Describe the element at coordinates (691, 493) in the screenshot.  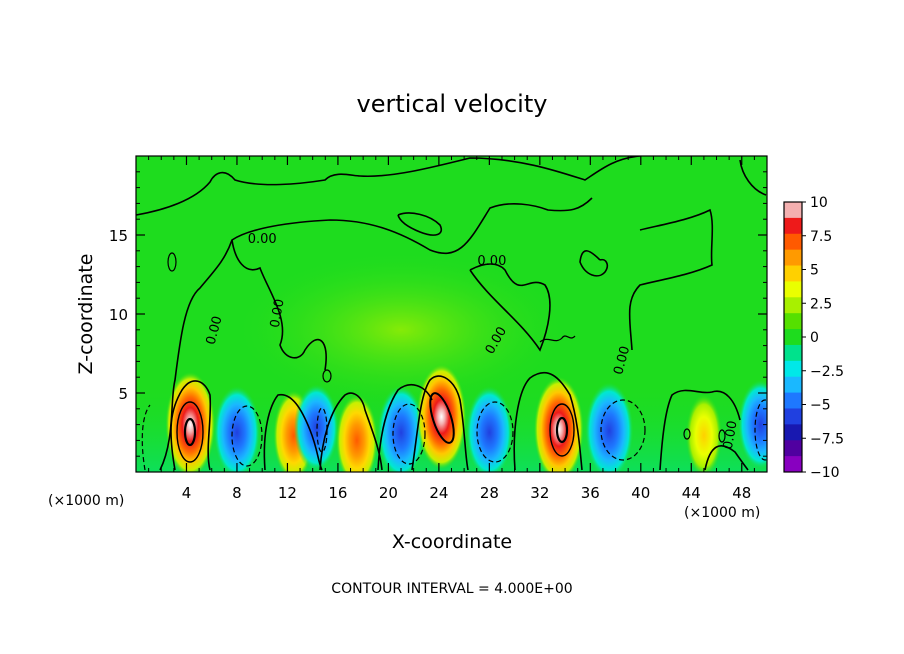
I see `x-tick-label: 44` at that location.